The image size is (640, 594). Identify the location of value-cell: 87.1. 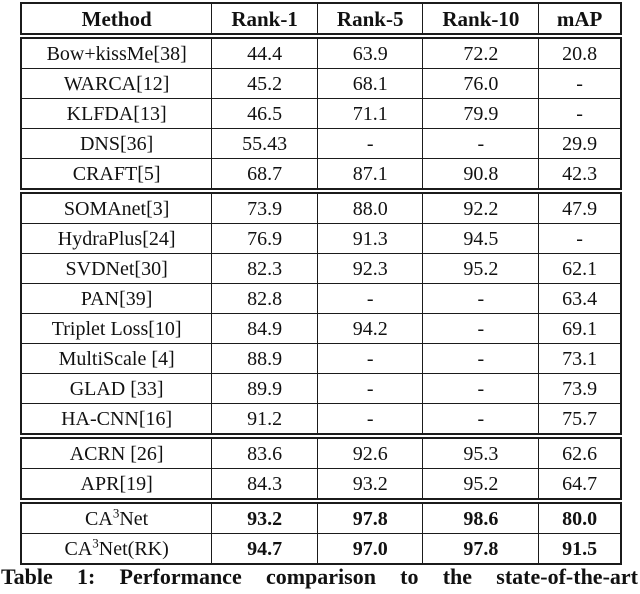
(370, 174).